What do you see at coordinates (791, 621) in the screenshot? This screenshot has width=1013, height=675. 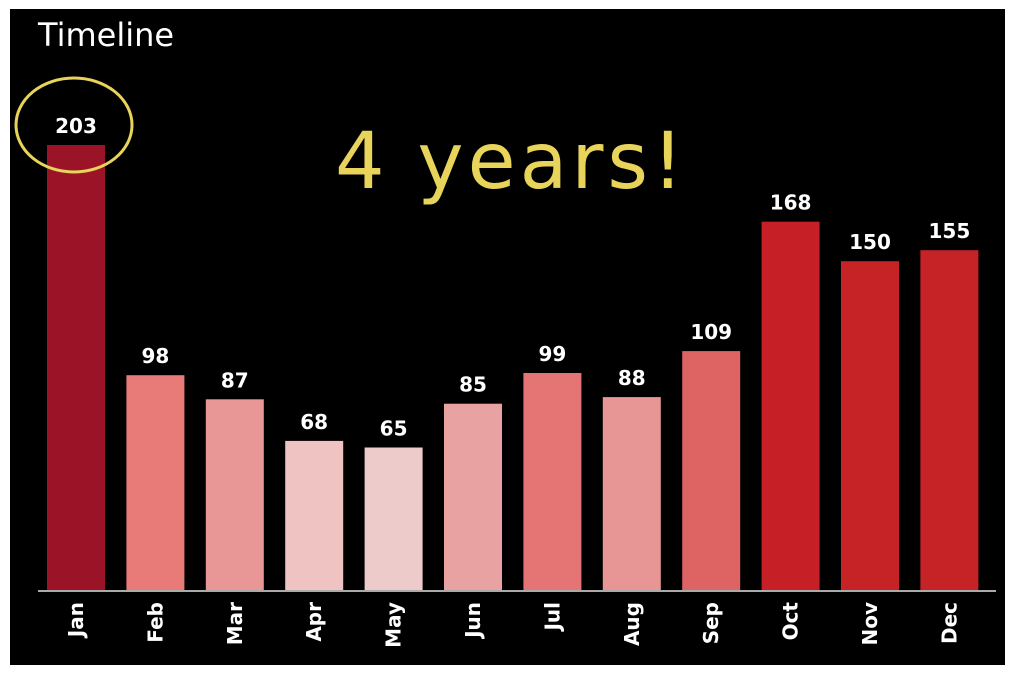 I see `x-tick-oct: Oct` at bounding box center [791, 621].